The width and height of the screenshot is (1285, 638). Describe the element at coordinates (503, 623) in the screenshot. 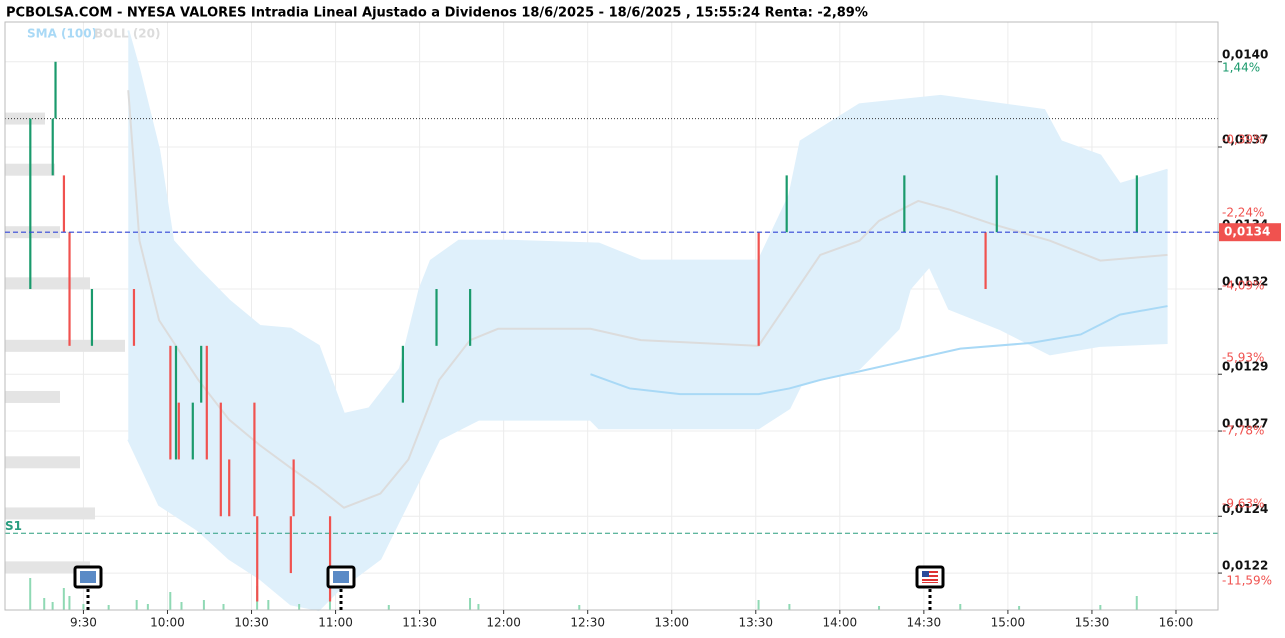

I see `x-tick-label: 12:00` at that location.